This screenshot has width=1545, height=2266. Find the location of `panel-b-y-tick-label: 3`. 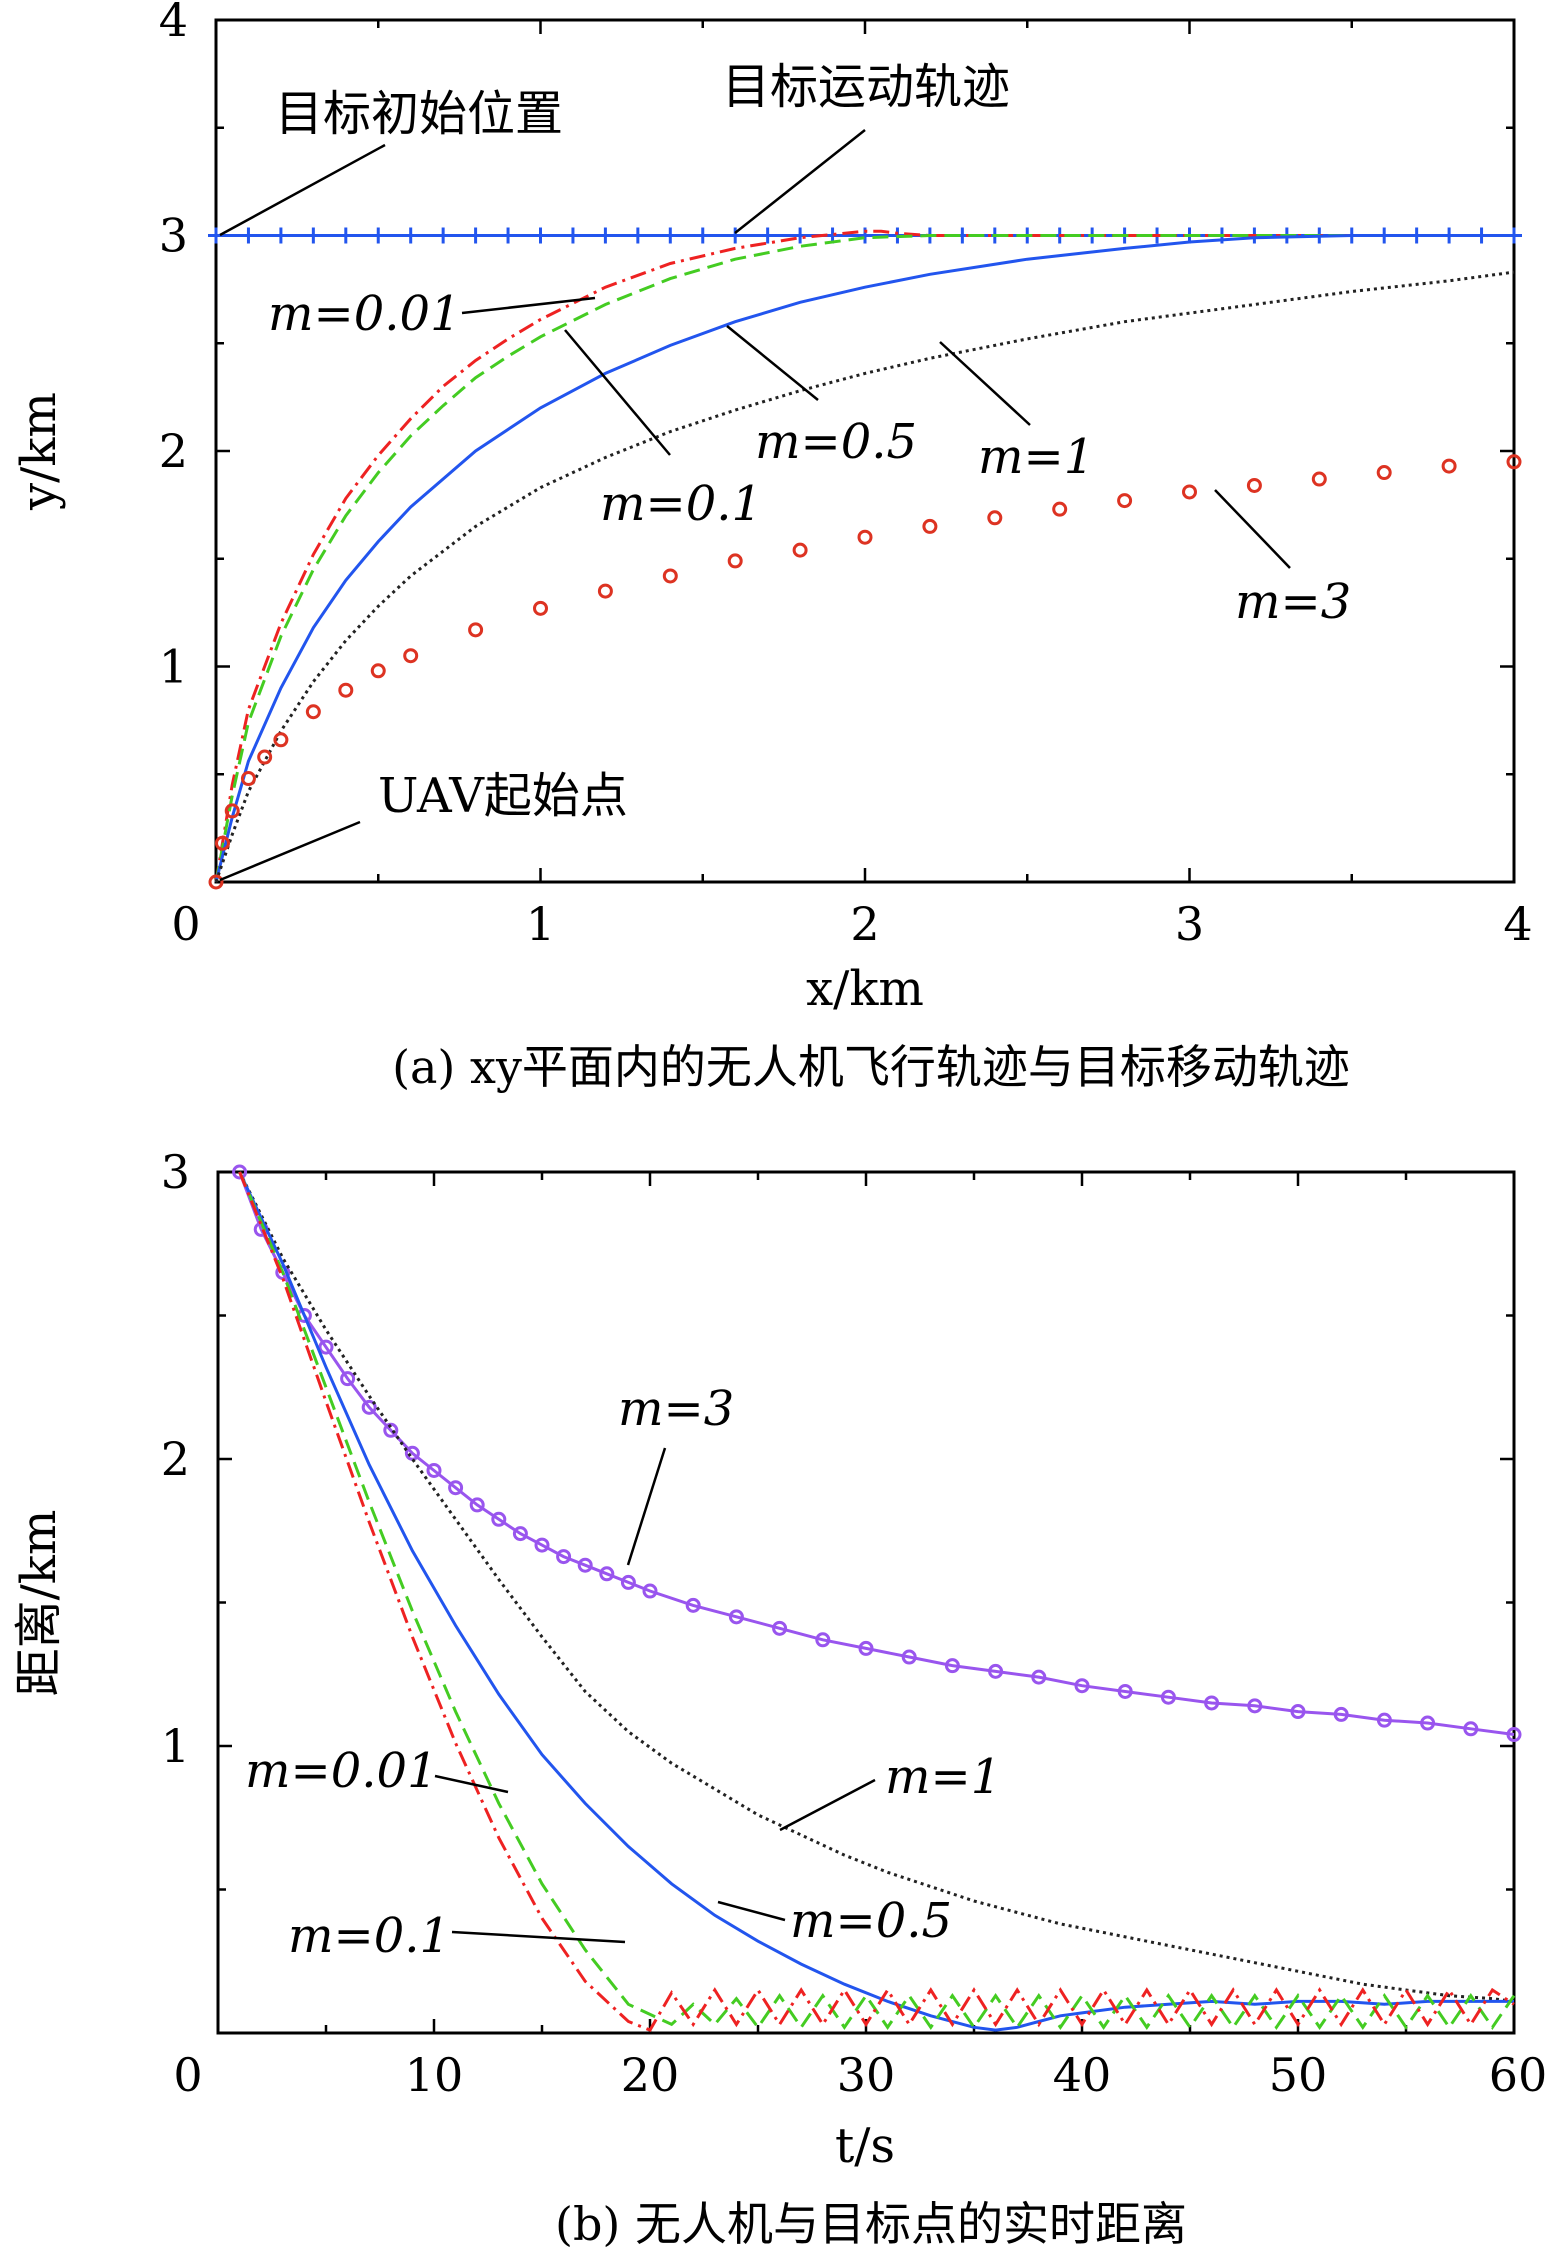

panel-b-y-tick-label: 3 is located at coordinates (175, 1172).